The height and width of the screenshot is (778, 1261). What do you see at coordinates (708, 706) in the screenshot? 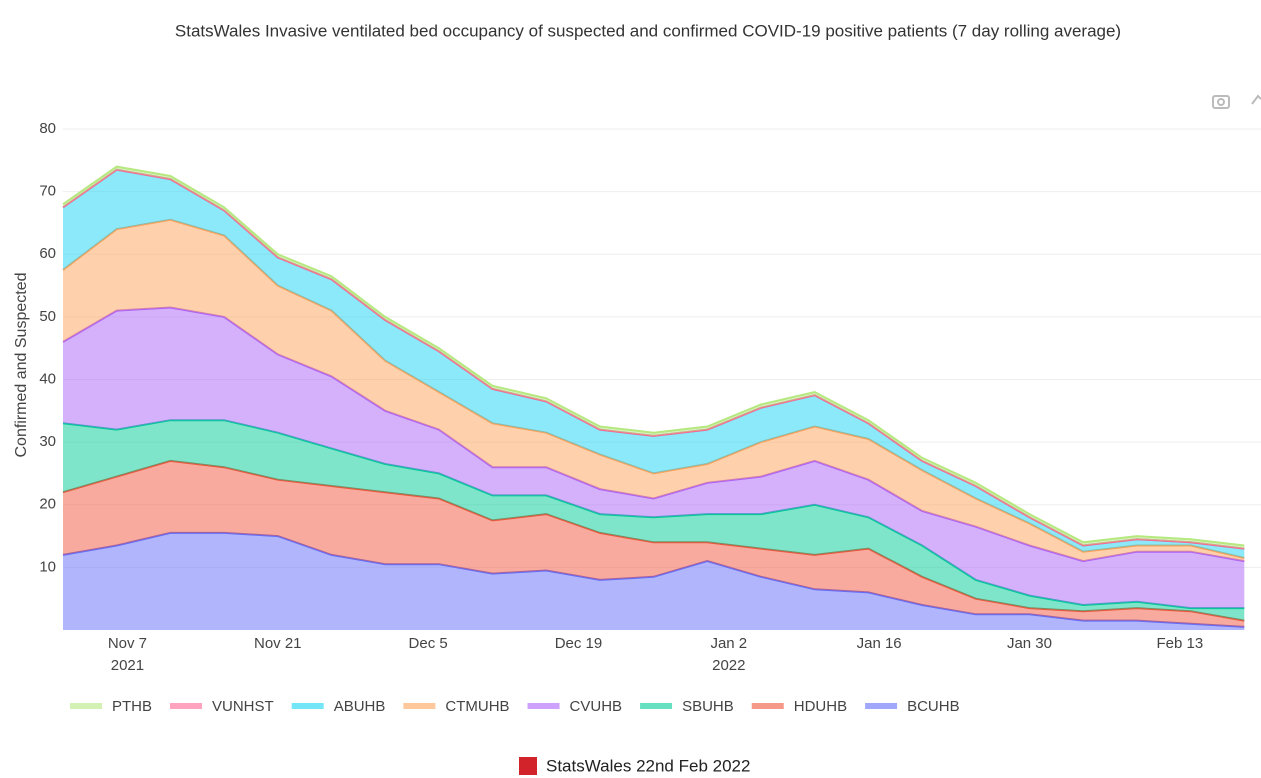
I see `legend-label: SBUHB` at bounding box center [708, 706].